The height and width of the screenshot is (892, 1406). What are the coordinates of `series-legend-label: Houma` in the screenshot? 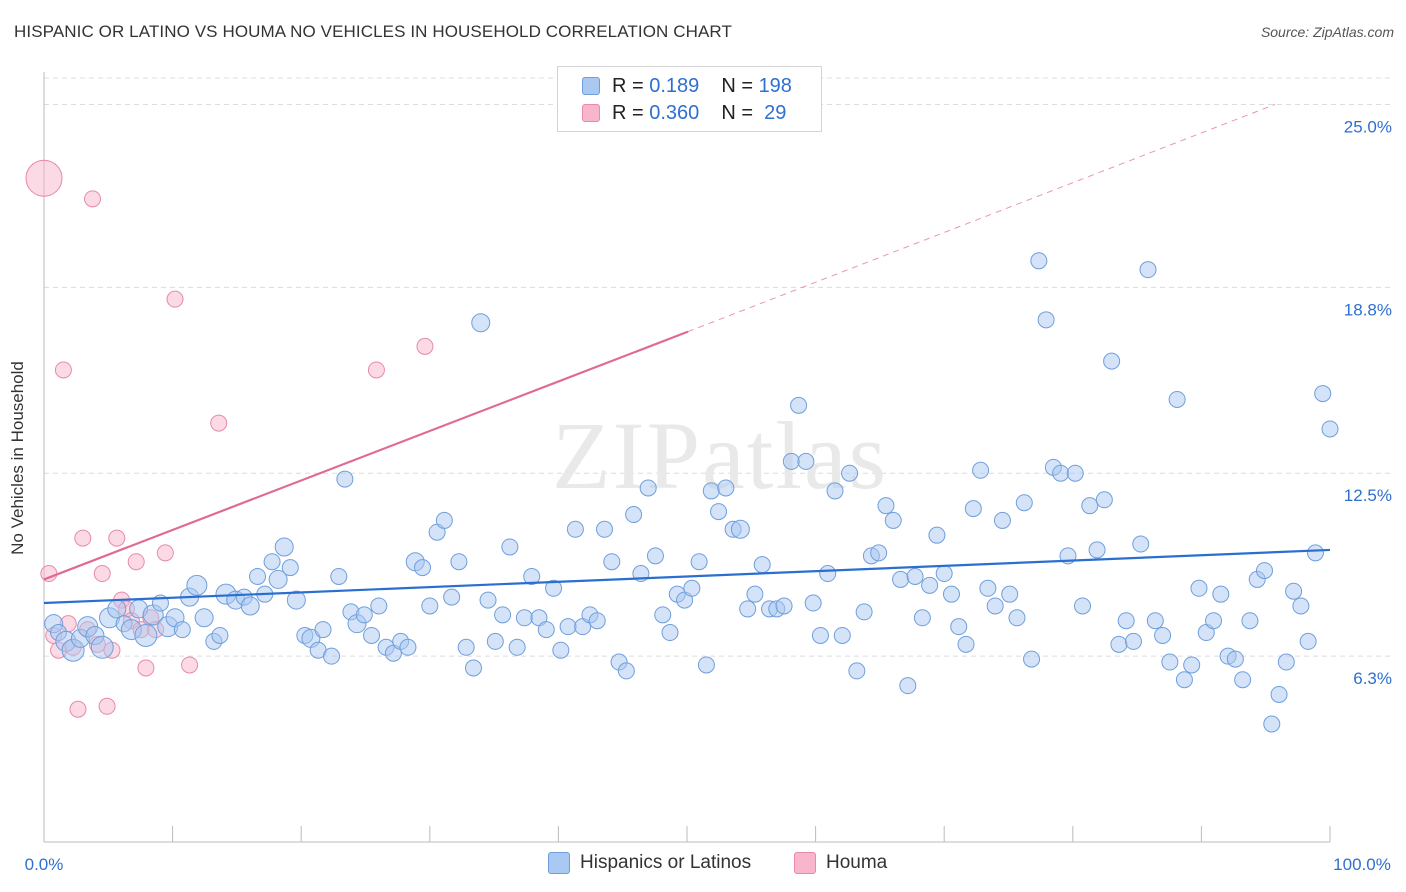 It's located at (857, 862).